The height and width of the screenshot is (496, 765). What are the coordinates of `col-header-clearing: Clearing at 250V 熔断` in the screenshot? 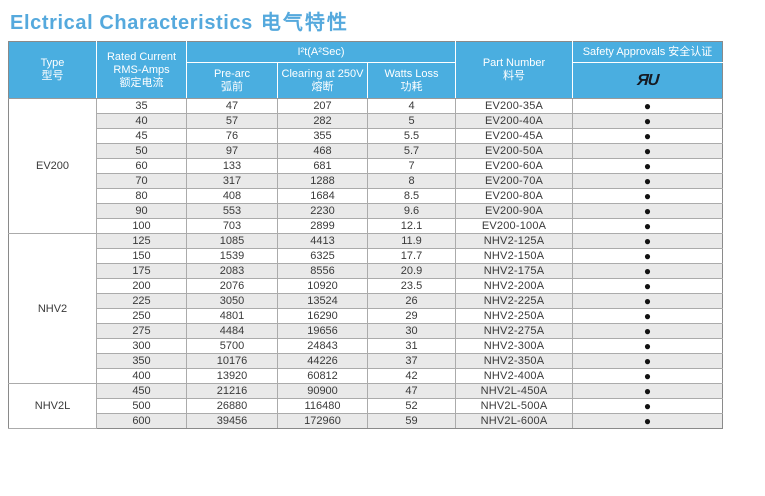 It's located at (322, 80).